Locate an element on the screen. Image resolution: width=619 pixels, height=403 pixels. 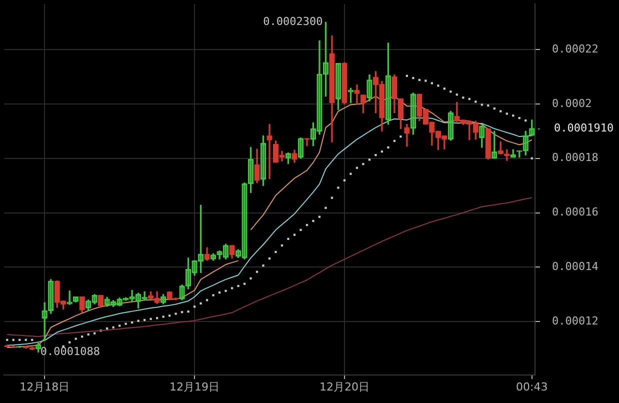
y-tick-label: 0.00014 is located at coordinates (575, 267).